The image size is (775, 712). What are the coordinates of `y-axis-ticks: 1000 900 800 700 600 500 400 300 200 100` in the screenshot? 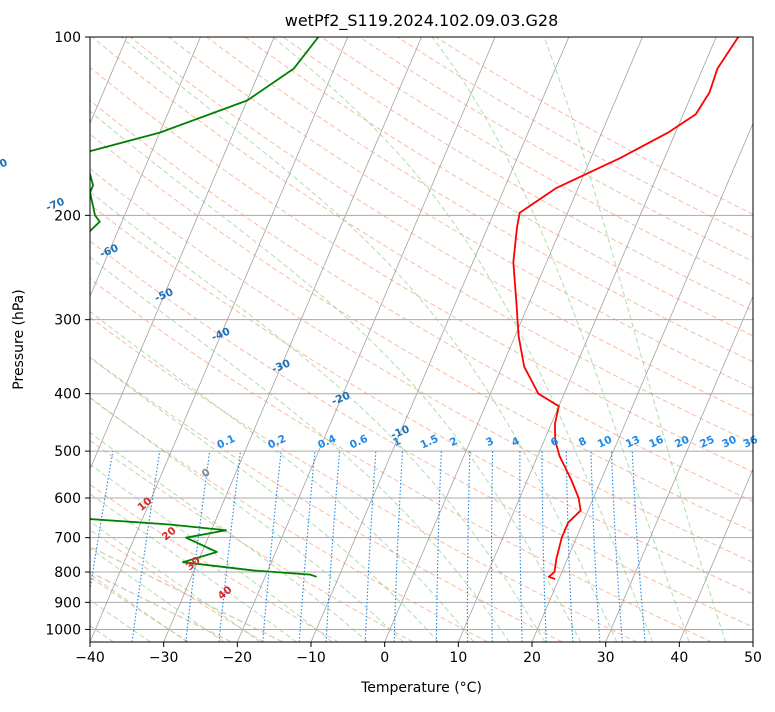 It's located at (67, 334).